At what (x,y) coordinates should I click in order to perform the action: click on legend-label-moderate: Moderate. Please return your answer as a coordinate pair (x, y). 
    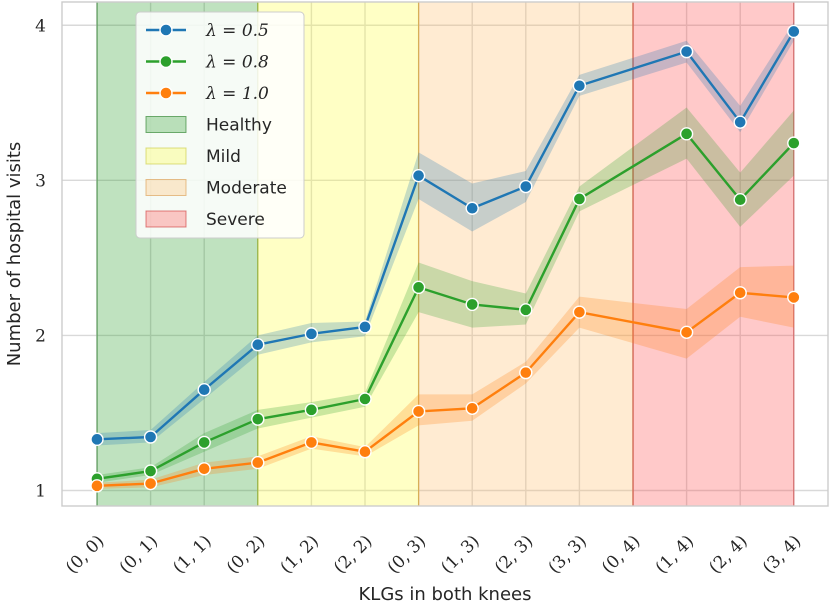
    Looking at the image, I should click on (246, 189).